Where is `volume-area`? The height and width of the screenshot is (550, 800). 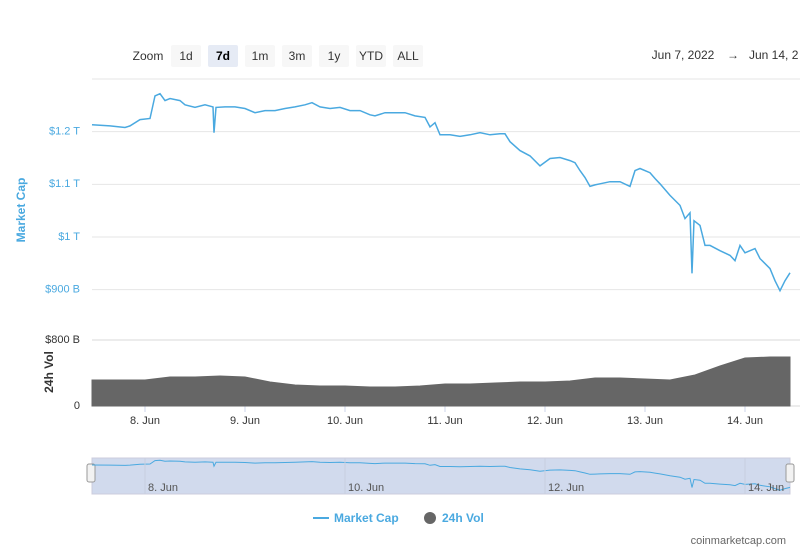 volume-area is located at coordinates (441, 381).